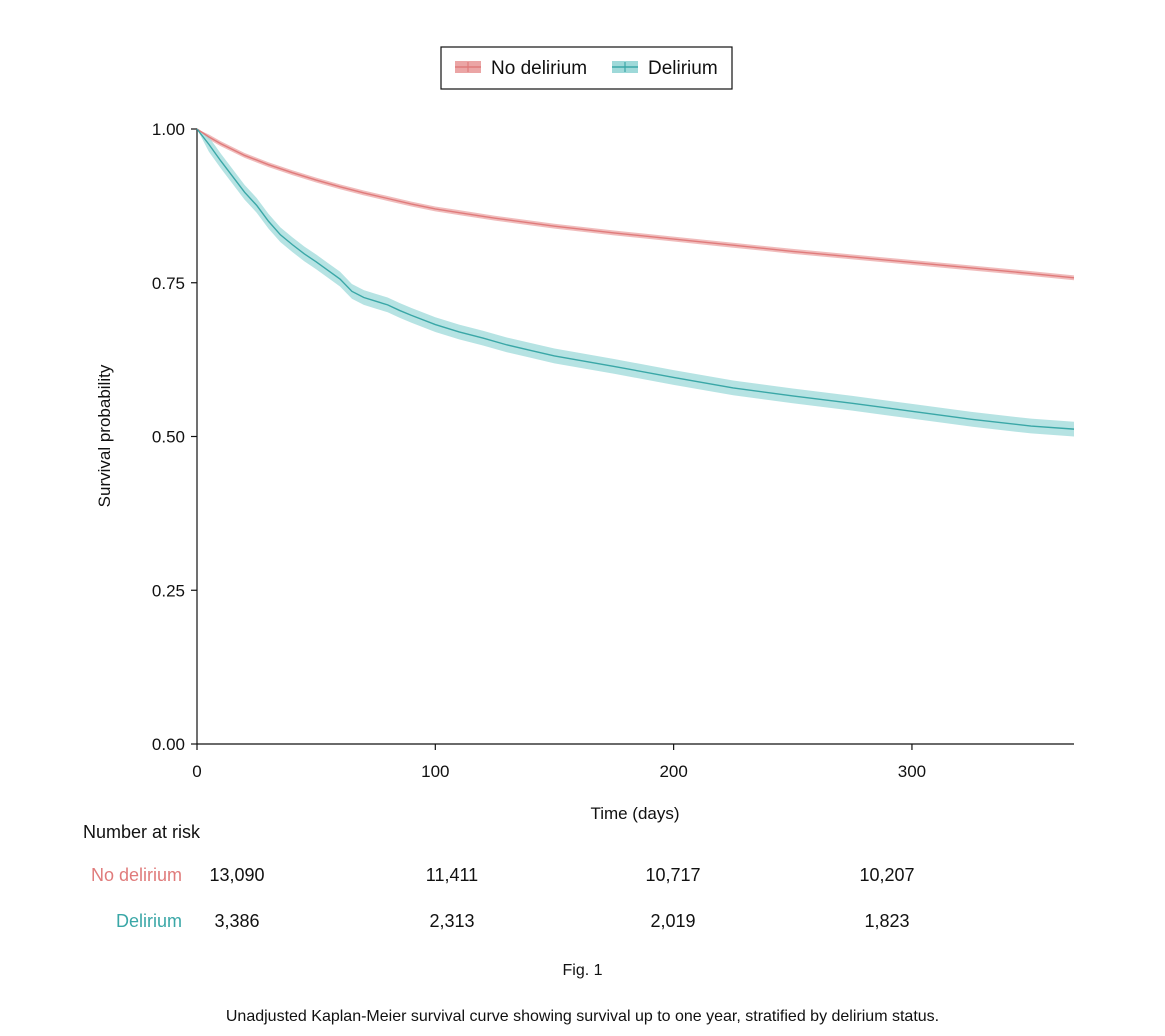  Describe the element at coordinates (452, 921) in the screenshot. I see `risk-value-delirium: 2,313` at that location.